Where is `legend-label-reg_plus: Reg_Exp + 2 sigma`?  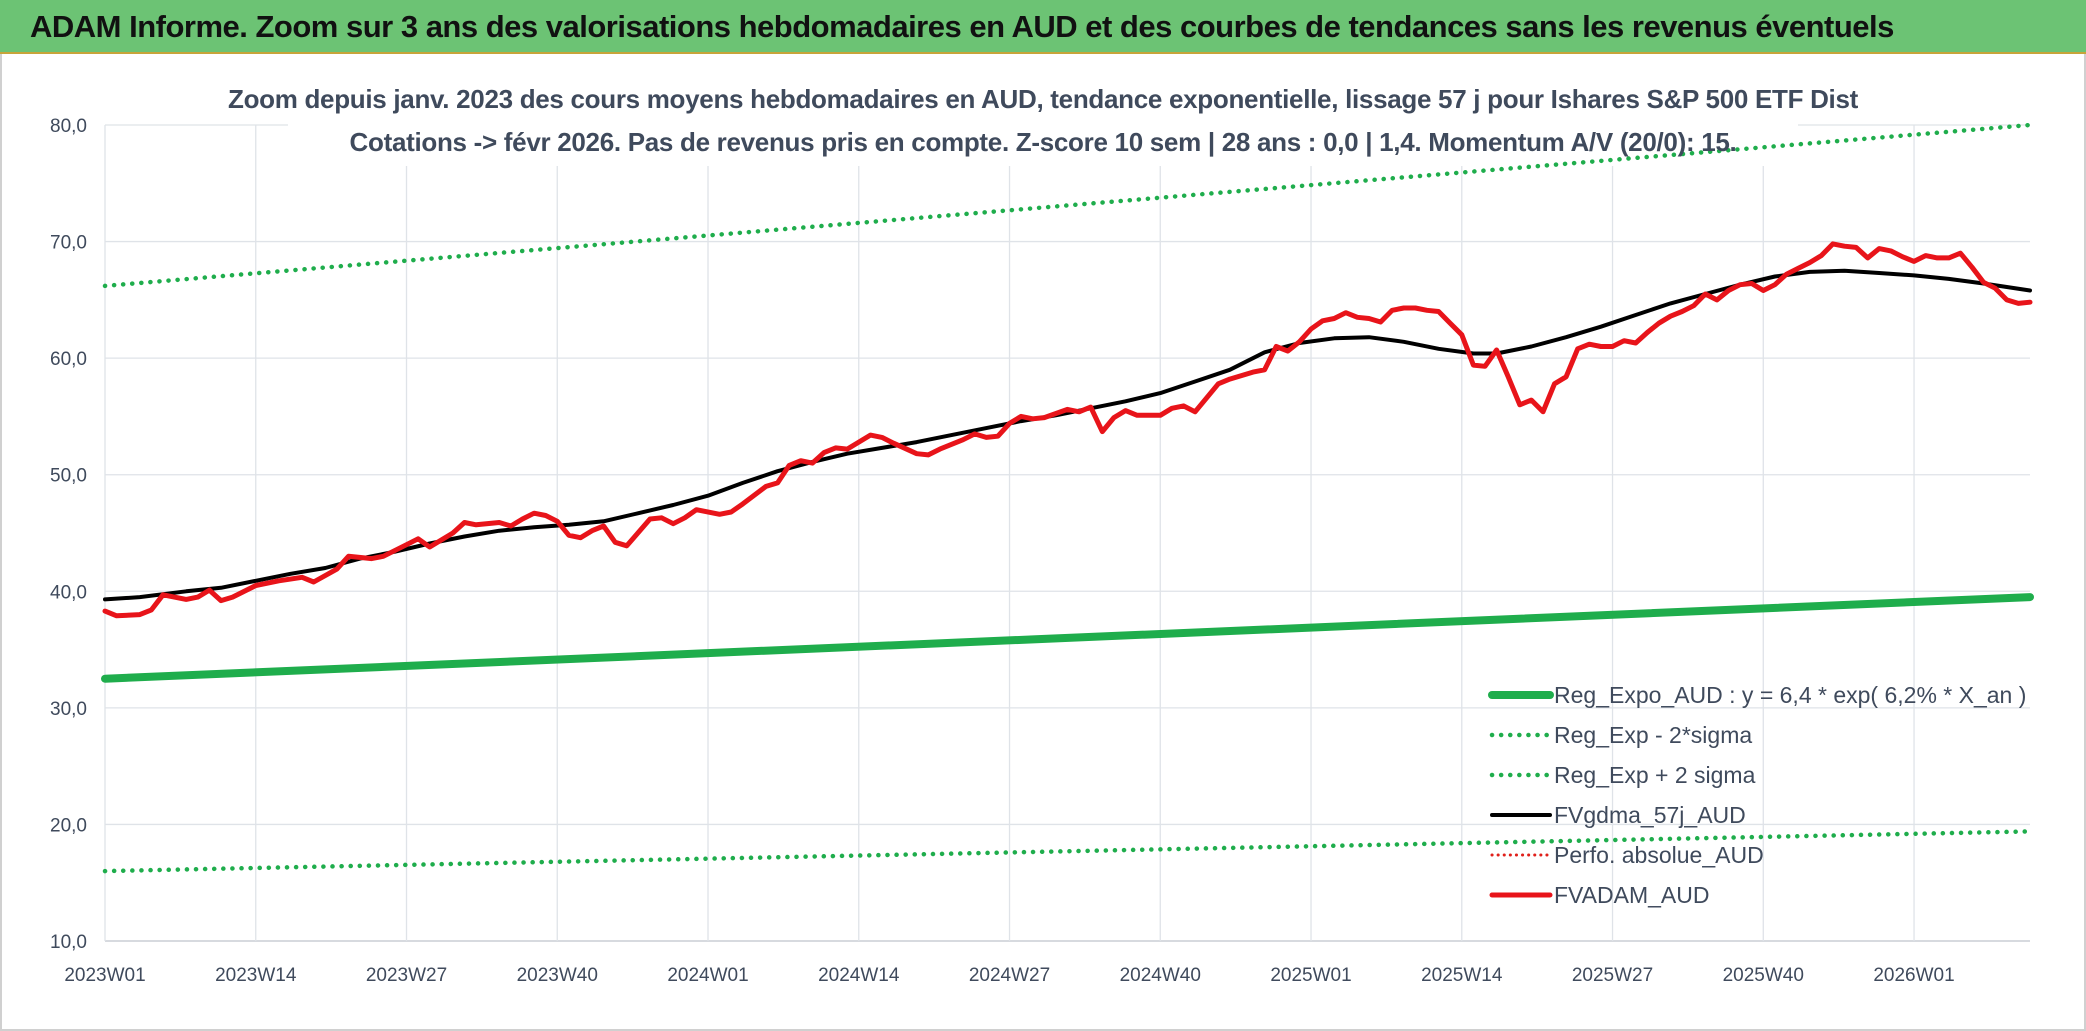
legend-label-reg_plus: Reg_Exp + 2 sigma is located at coordinates (1655, 775).